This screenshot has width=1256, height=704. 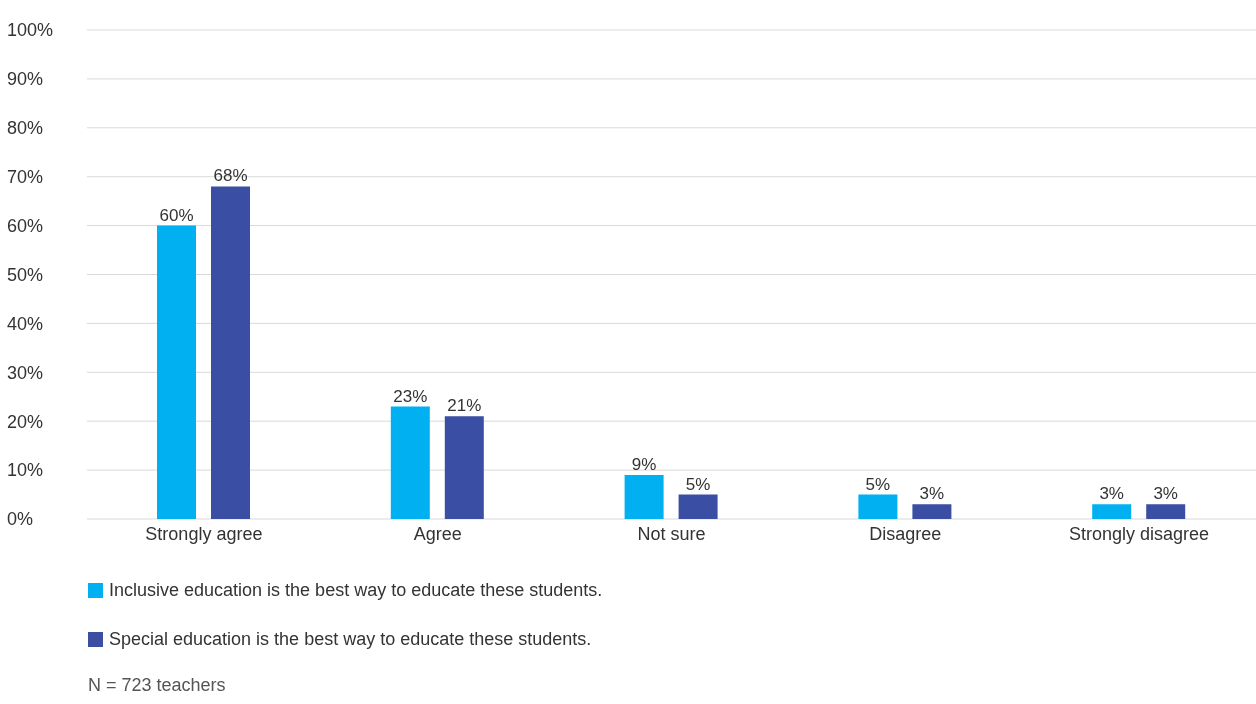 I want to click on y-tick-label: 70%, so click(x=25, y=177).